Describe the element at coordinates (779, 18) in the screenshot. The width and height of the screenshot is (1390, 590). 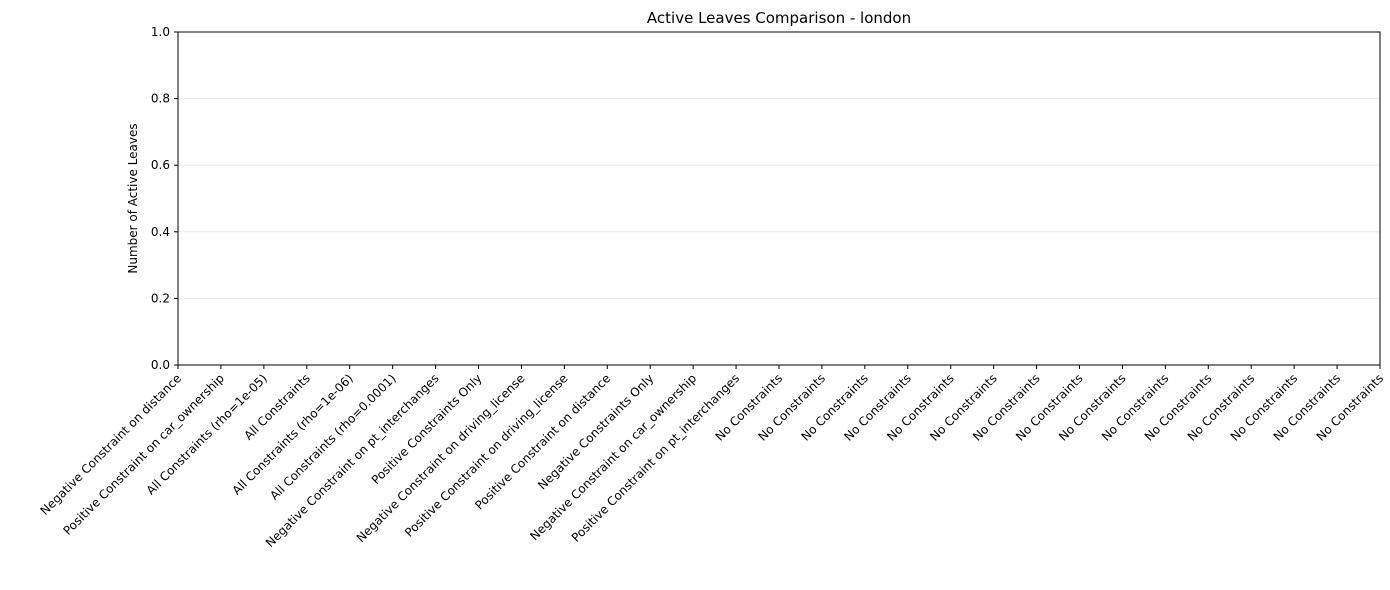
I see `chart-title: Active Leaves Comparison - london` at that location.